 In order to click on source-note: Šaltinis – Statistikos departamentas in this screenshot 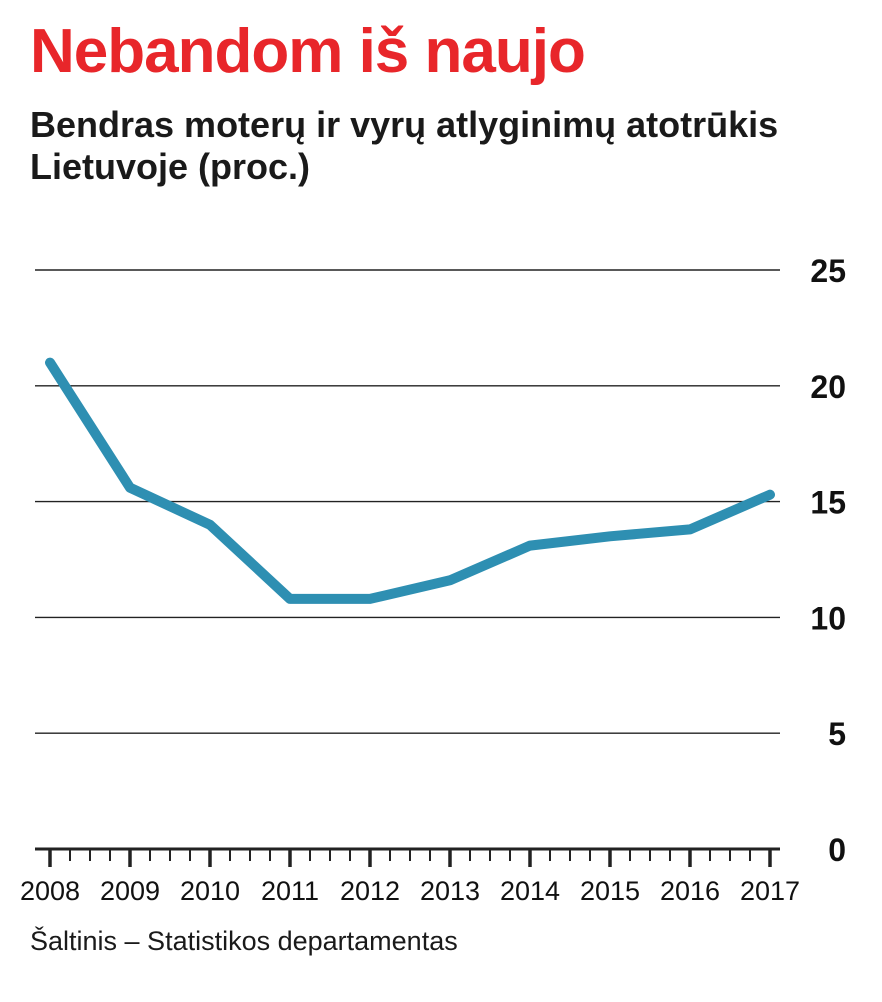, I will do `click(244, 941)`.